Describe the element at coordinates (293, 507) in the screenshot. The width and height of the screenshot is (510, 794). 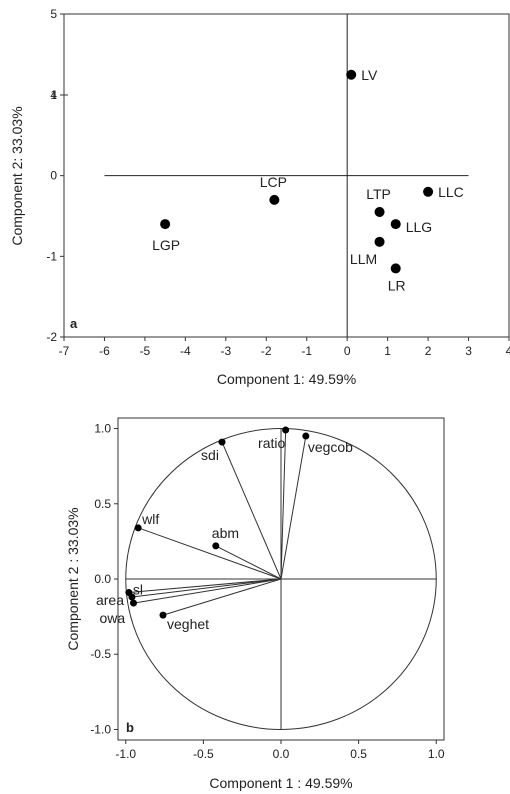
I see `vector-vegcob` at that location.